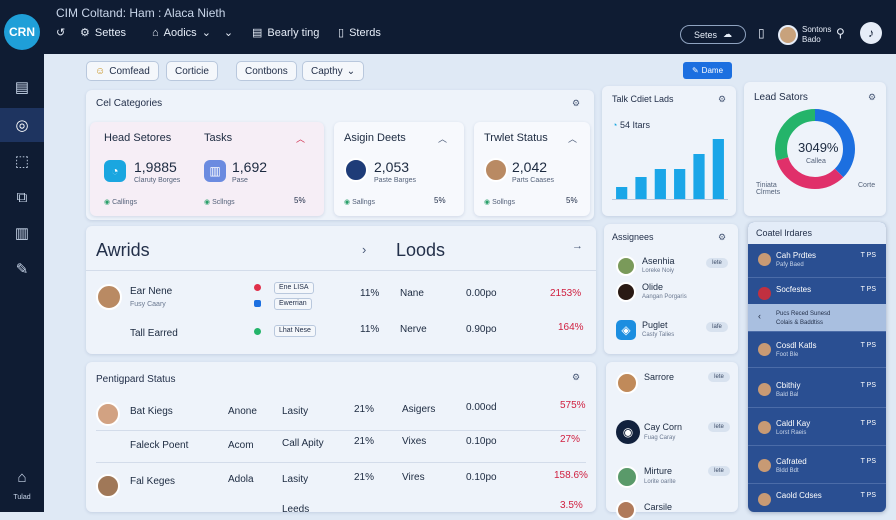 The image size is (896, 520). I want to click on sidebar: ▤ ◎ ⬚ ⧉ ▥ ✎ ⌂ Tulad, so click(22, 283).